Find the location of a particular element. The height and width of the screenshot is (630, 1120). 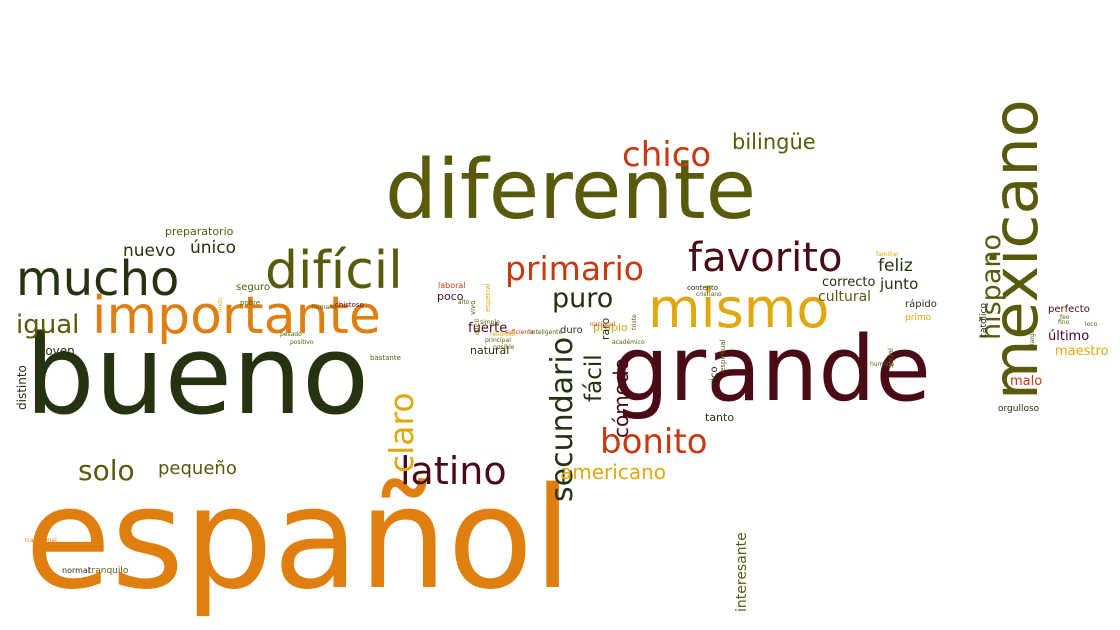

word: lindo is located at coordinates (220, 304).